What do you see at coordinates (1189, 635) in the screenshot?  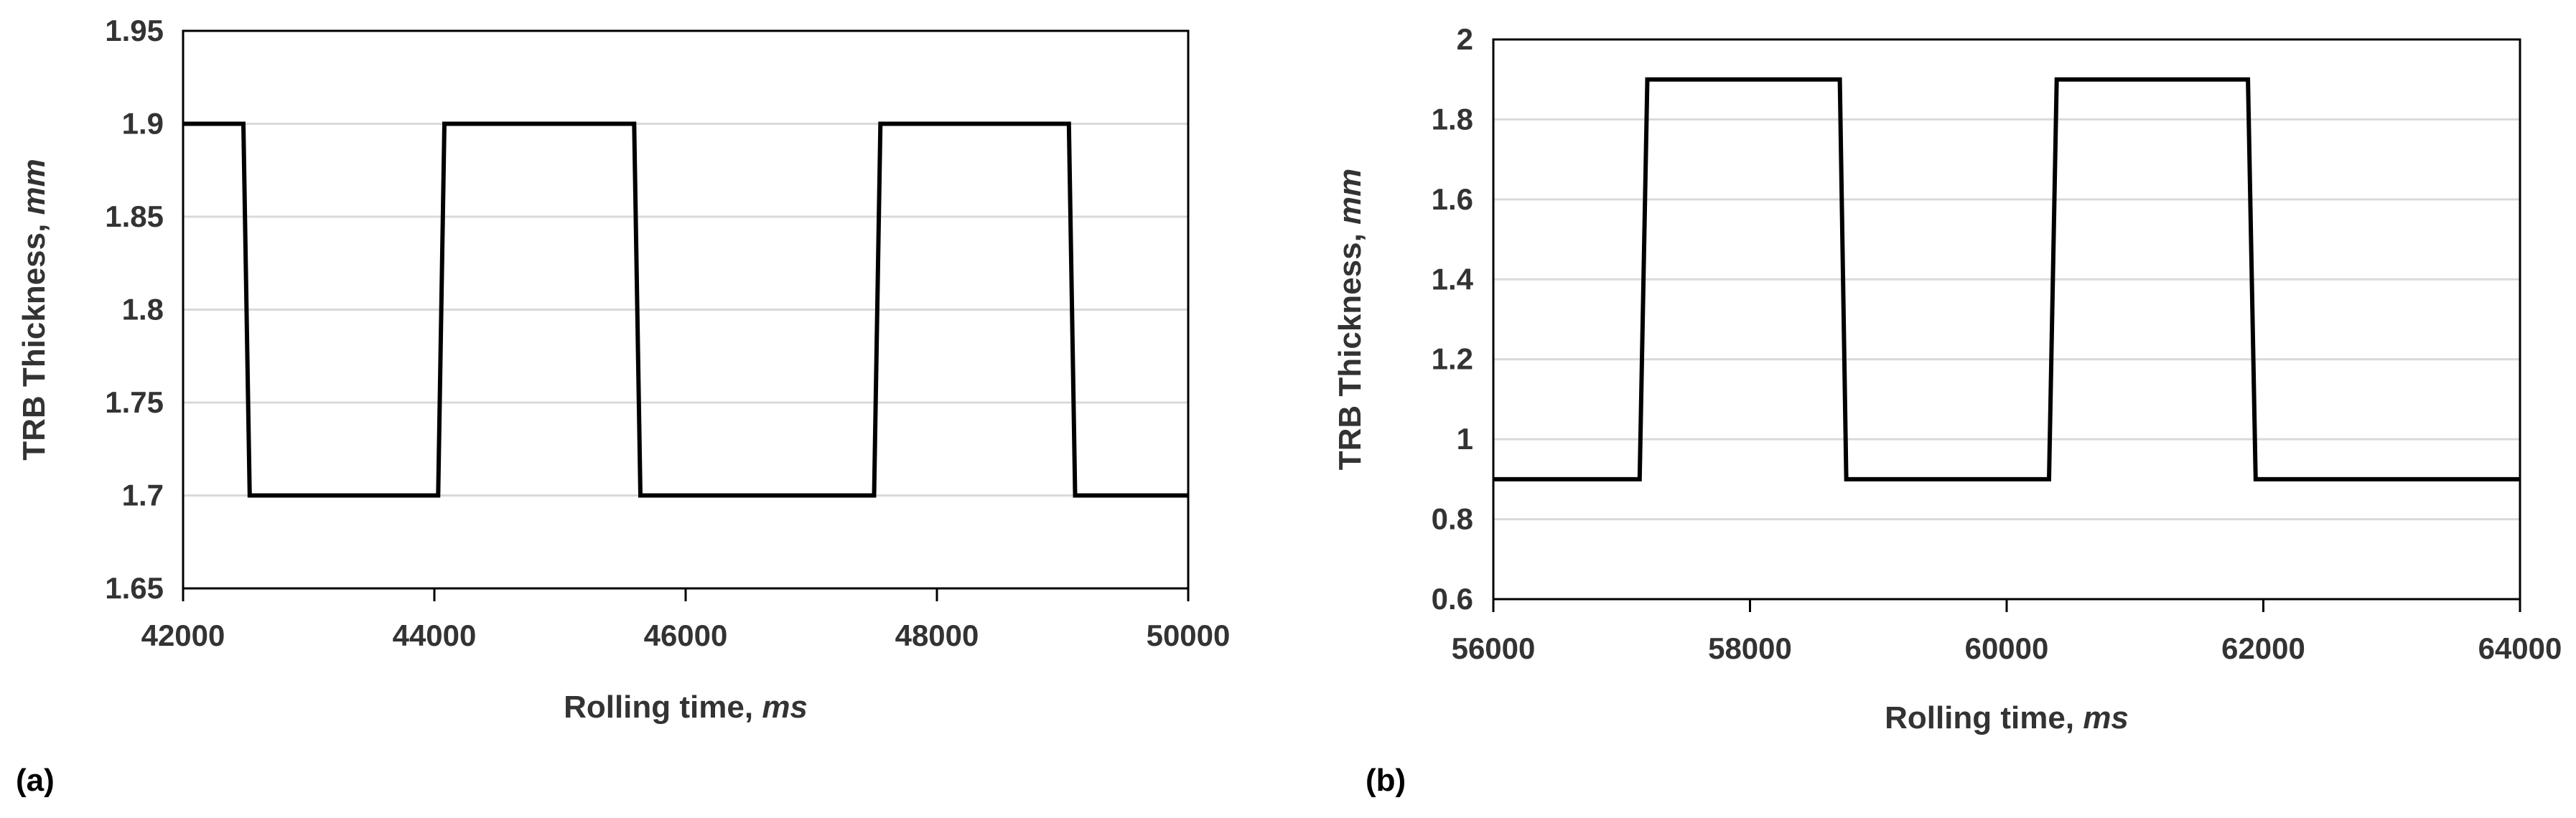 I see `x-tick-label: 50000` at bounding box center [1189, 635].